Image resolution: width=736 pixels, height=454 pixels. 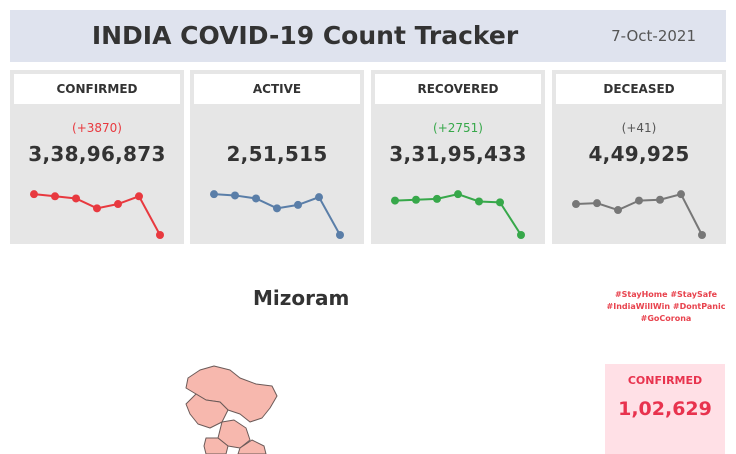 I want to click on state-confirmed-box: CONFIRMED 1,02,629, so click(x=665, y=409).